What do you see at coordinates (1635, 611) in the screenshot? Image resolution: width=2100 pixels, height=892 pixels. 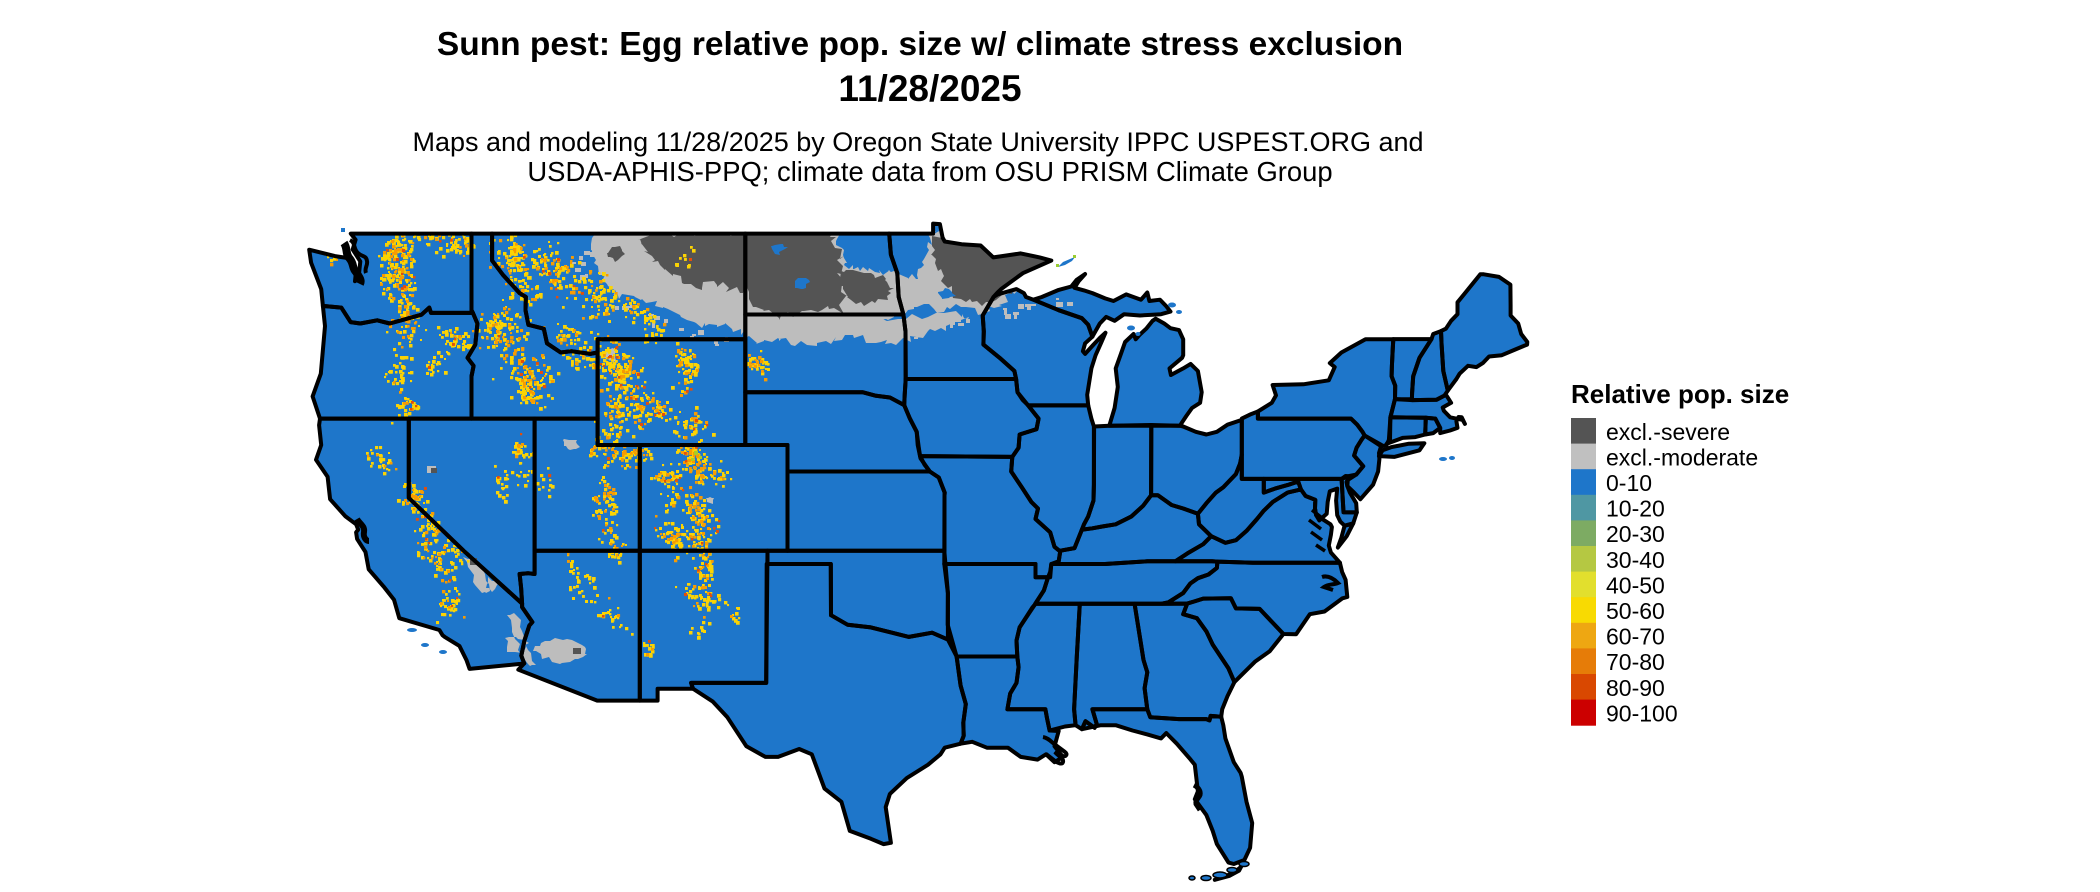 I see `svg-text: 50-60` at bounding box center [1635, 611].